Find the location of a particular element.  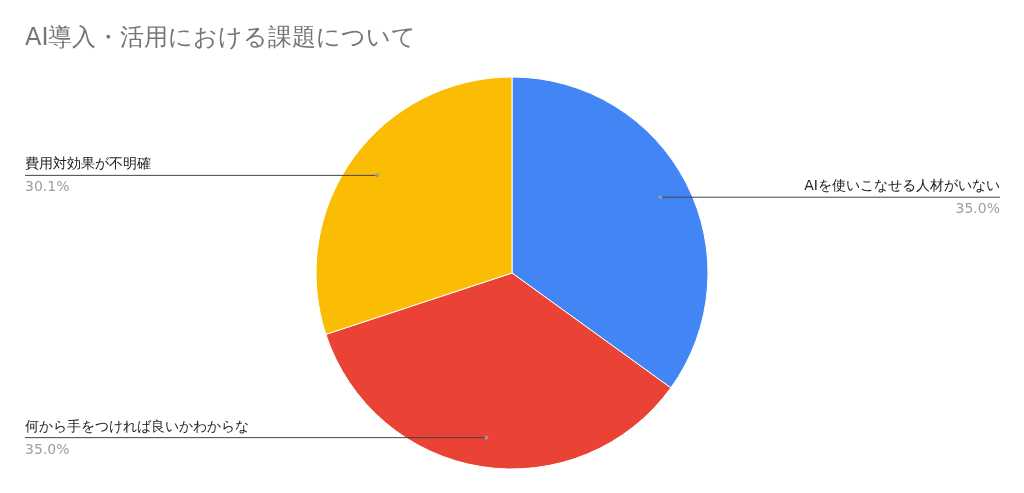

chart-title: AI導入・活用における課題について is located at coordinates (221, 37).